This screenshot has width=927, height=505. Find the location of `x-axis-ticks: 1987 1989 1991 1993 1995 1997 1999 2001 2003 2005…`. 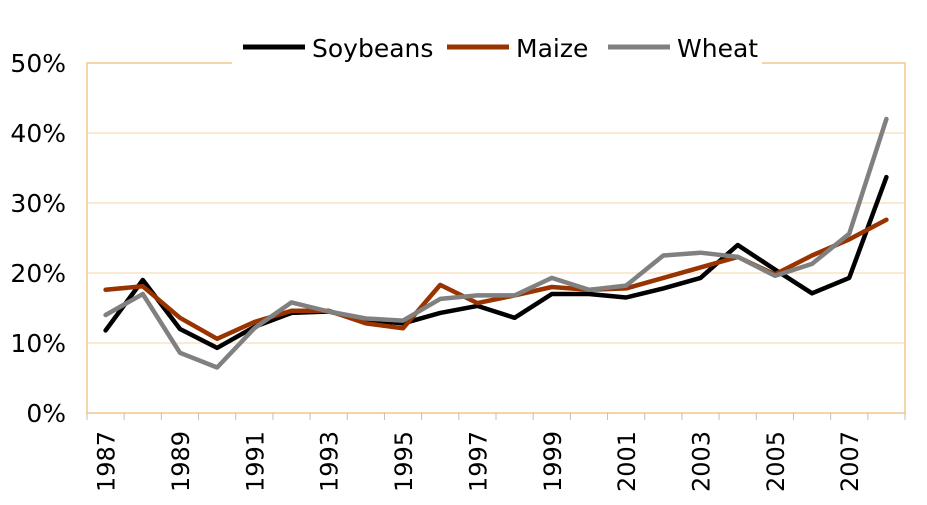

x-axis-ticks: 1987 1989 1991 1993 1995 1997 1999 2001 2003 2005… is located at coordinates (496, 452).